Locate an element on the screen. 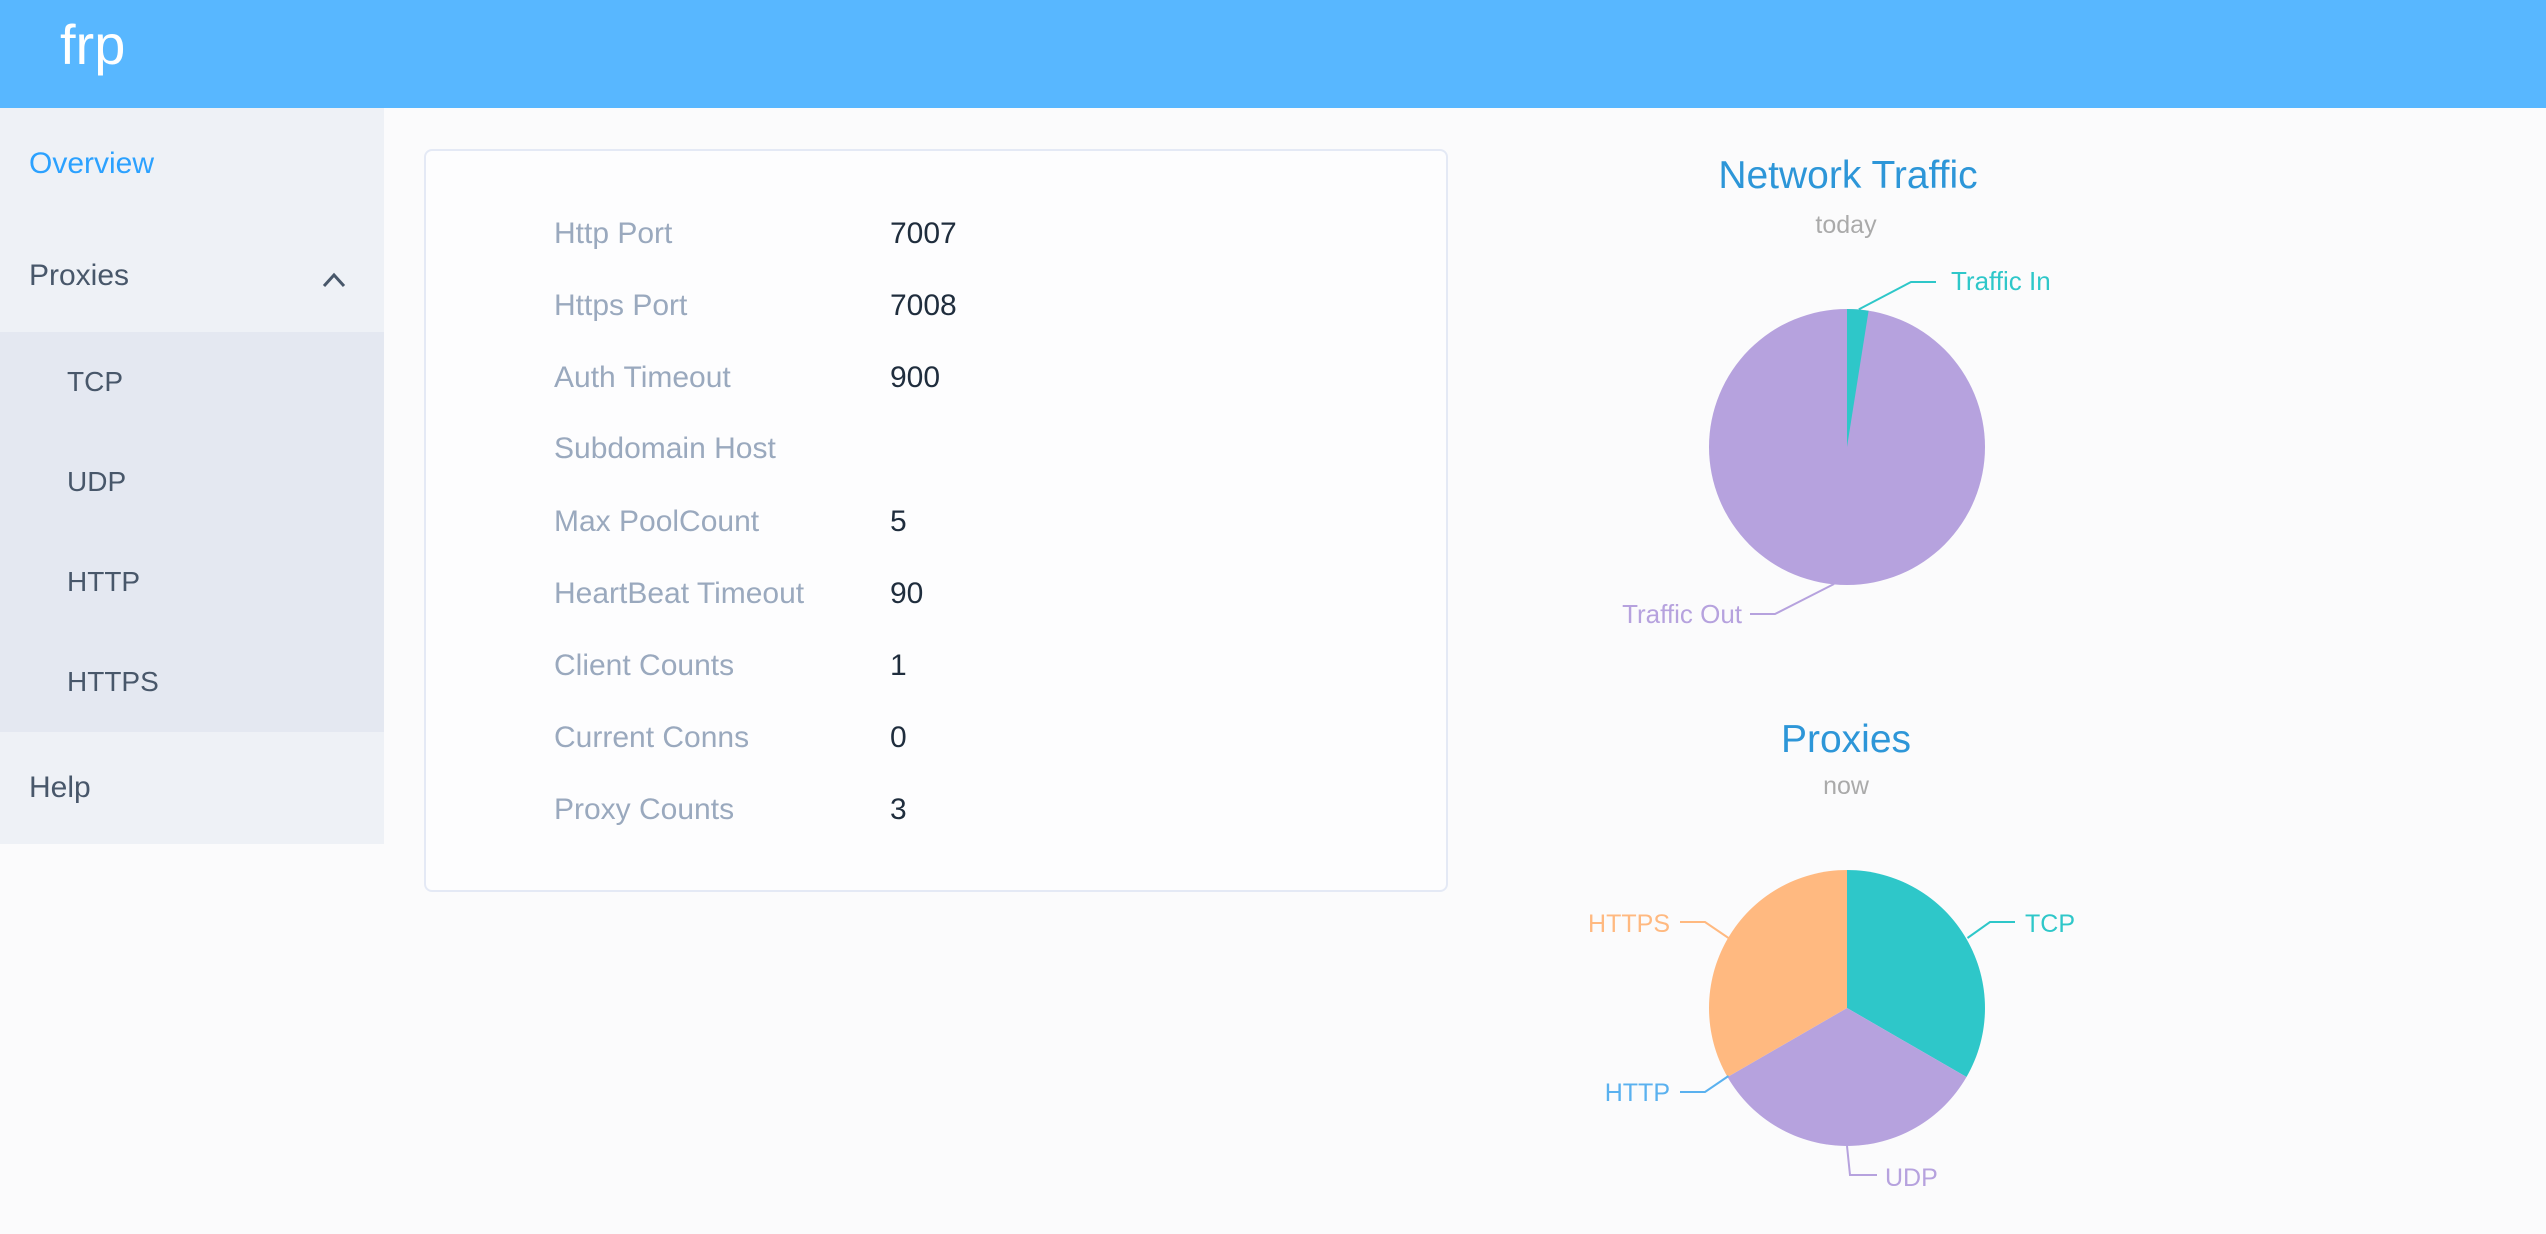  svg-text: Traffic In is located at coordinates (2001, 281).